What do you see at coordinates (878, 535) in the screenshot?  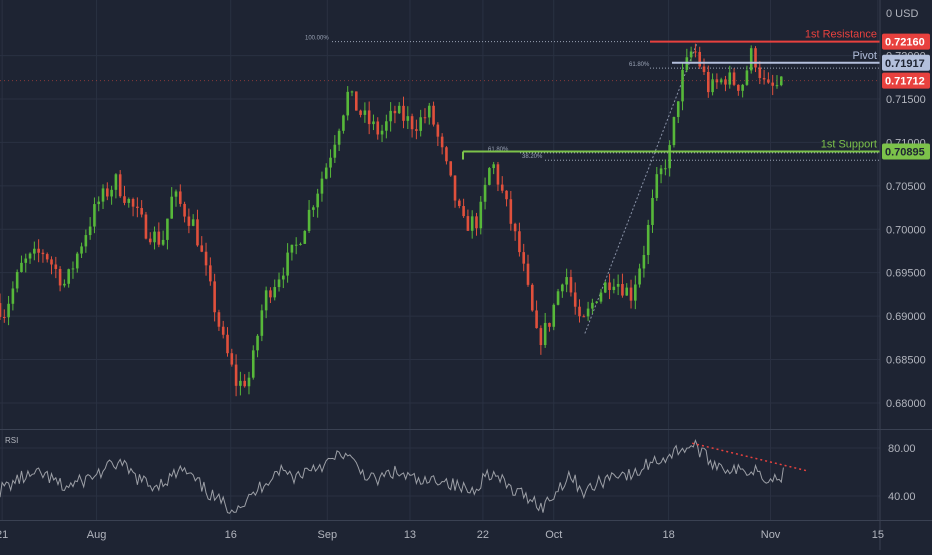 I see `time-tick-label: 15` at bounding box center [878, 535].